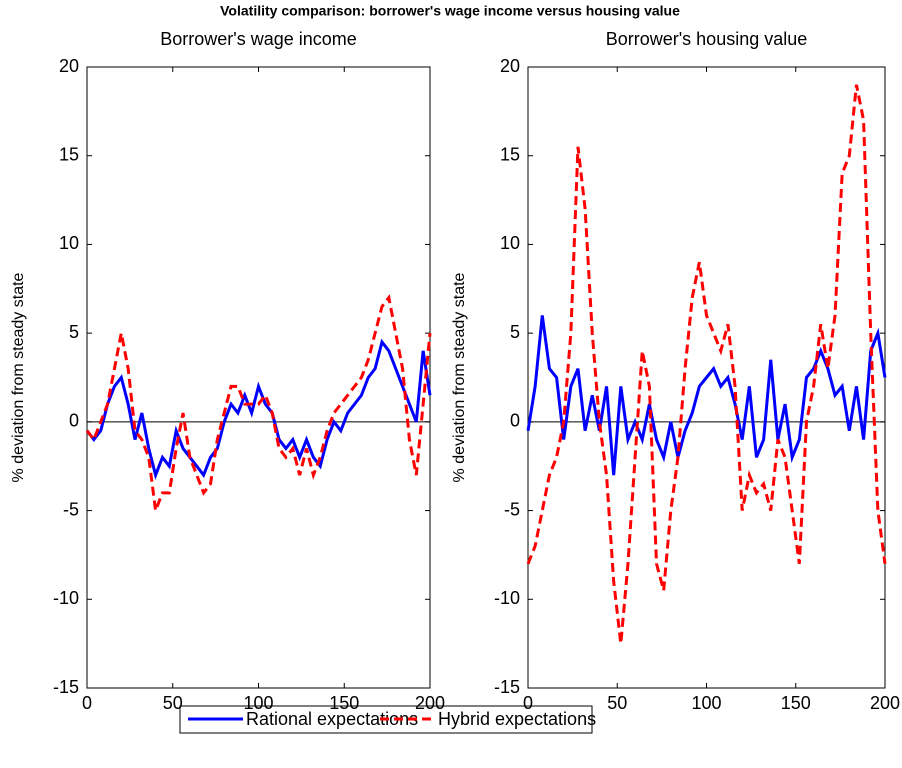 The width and height of the screenshot is (902, 768). I want to click on legend-label: Hybrid expectations, so click(517, 719).